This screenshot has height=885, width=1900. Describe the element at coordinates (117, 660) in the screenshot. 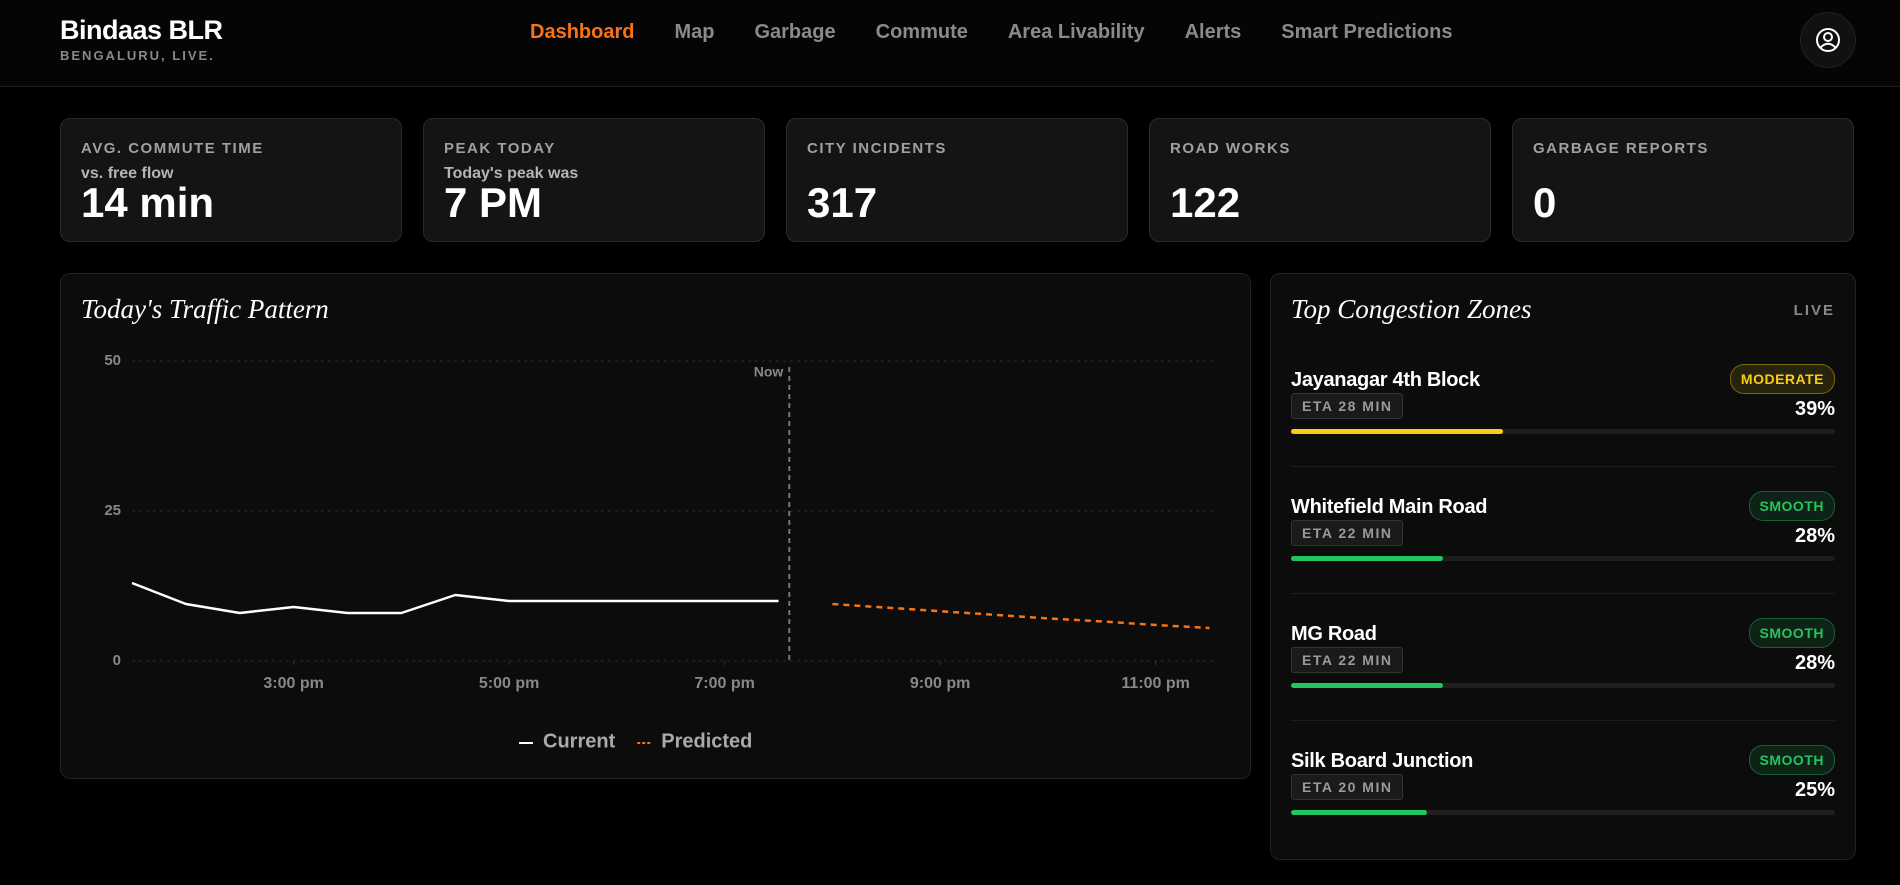

I see `y-tick-label: 0` at that location.